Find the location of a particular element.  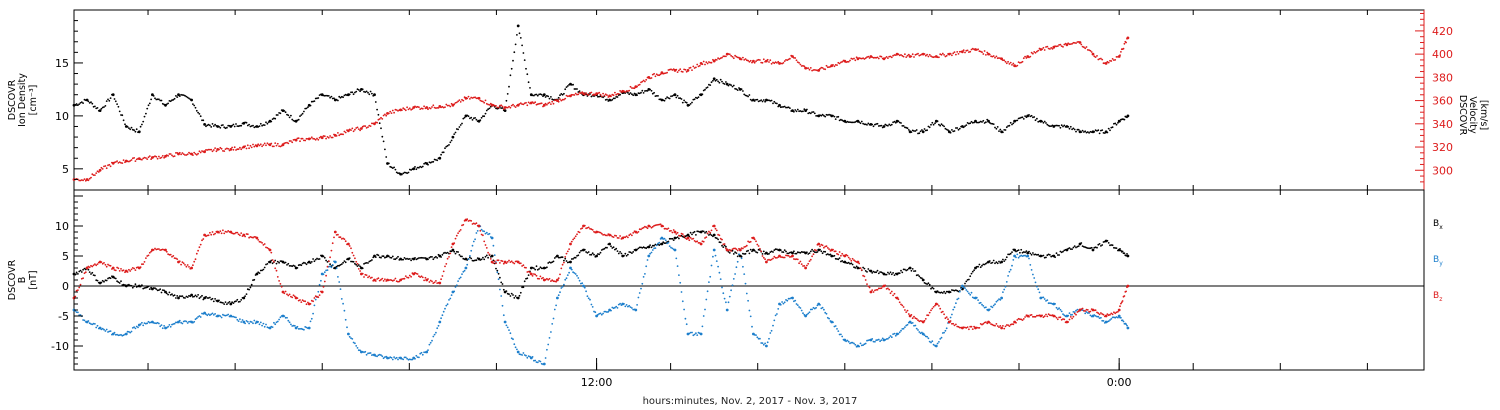

by-point is located at coordinates (1128, 328).